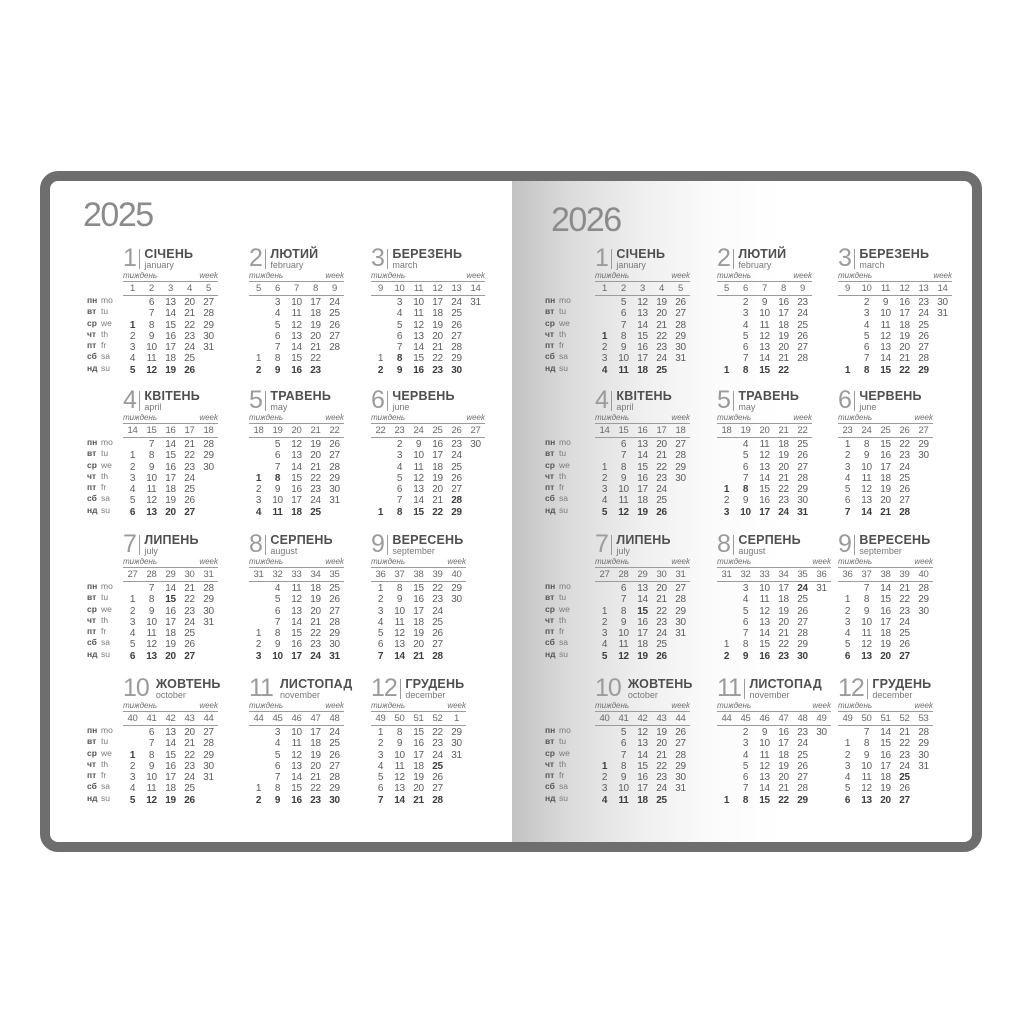 This screenshot has width=1024, height=1024. Describe the element at coordinates (550, 631) in the screenshot. I see `weekday-label-uk: пт` at that location.